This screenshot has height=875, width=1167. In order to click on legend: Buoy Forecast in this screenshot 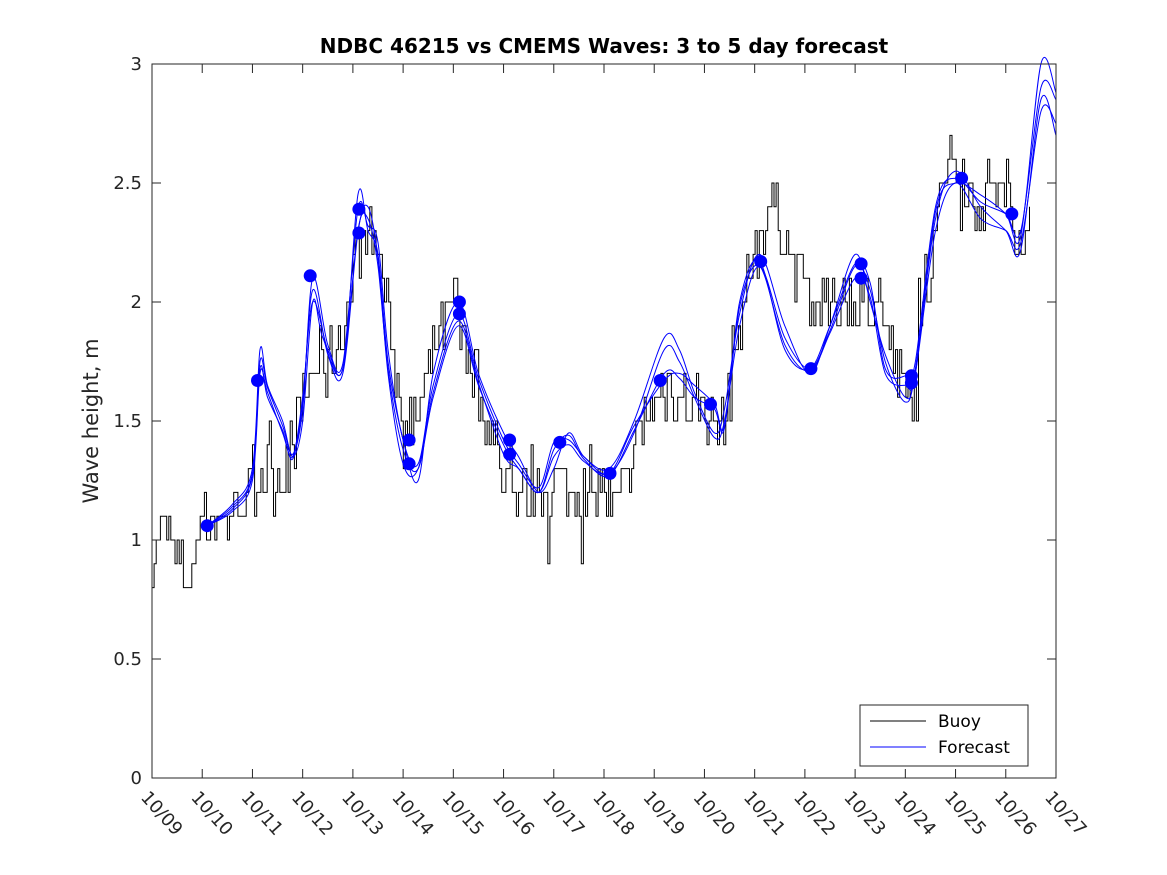, I will do `click(944, 735)`.